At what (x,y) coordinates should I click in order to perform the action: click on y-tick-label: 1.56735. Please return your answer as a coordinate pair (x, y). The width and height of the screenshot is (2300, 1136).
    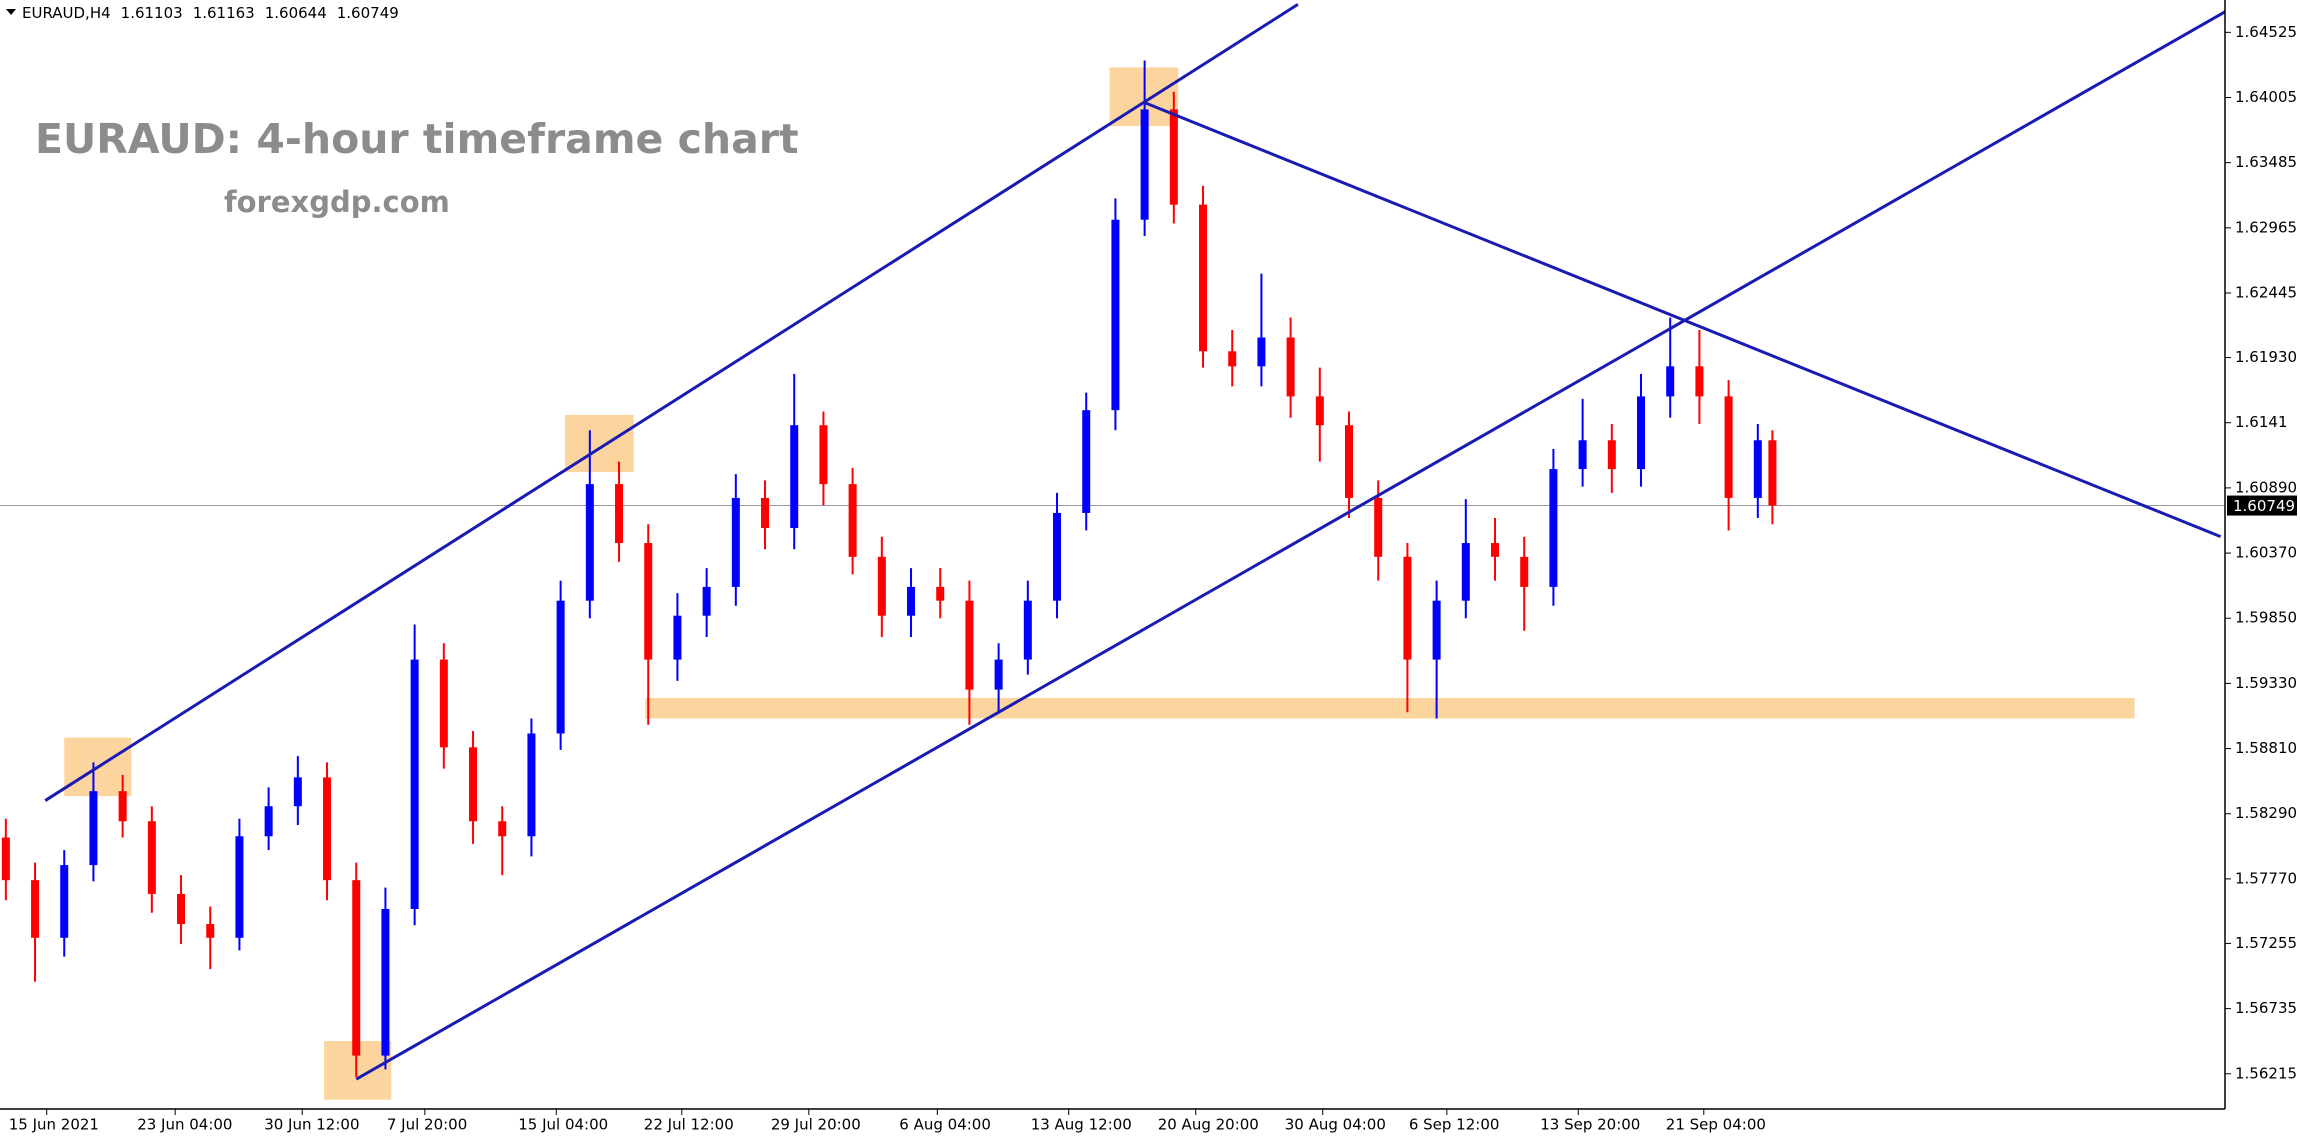
    Looking at the image, I should click on (2266, 1008).